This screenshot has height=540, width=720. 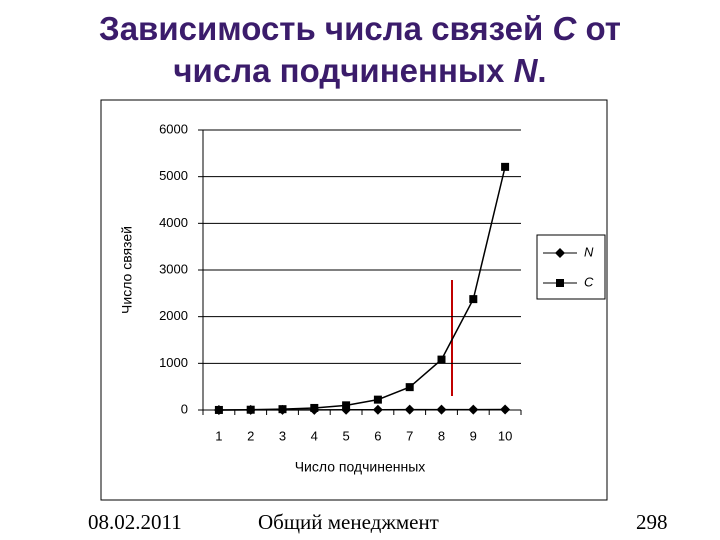 What do you see at coordinates (348, 522) in the screenshot?
I see `footer-course: Общий менеджмент` at bounding box center [348, 522].